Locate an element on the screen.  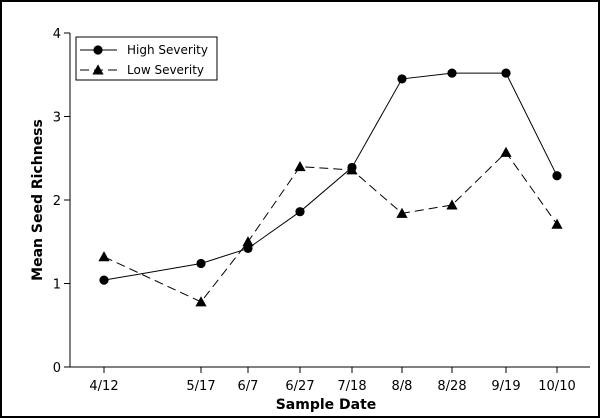
y-tick-label: 1 is located at coordinates (57, 285).